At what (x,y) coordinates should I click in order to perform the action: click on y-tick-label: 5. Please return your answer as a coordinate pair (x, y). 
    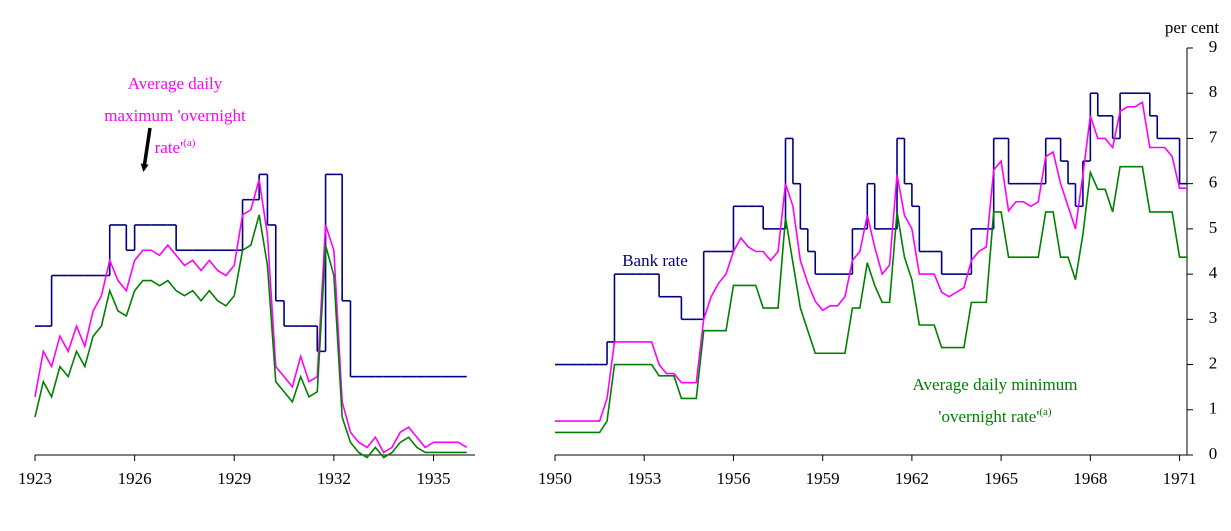
    Looking at the image, I should click on (1213, 227).